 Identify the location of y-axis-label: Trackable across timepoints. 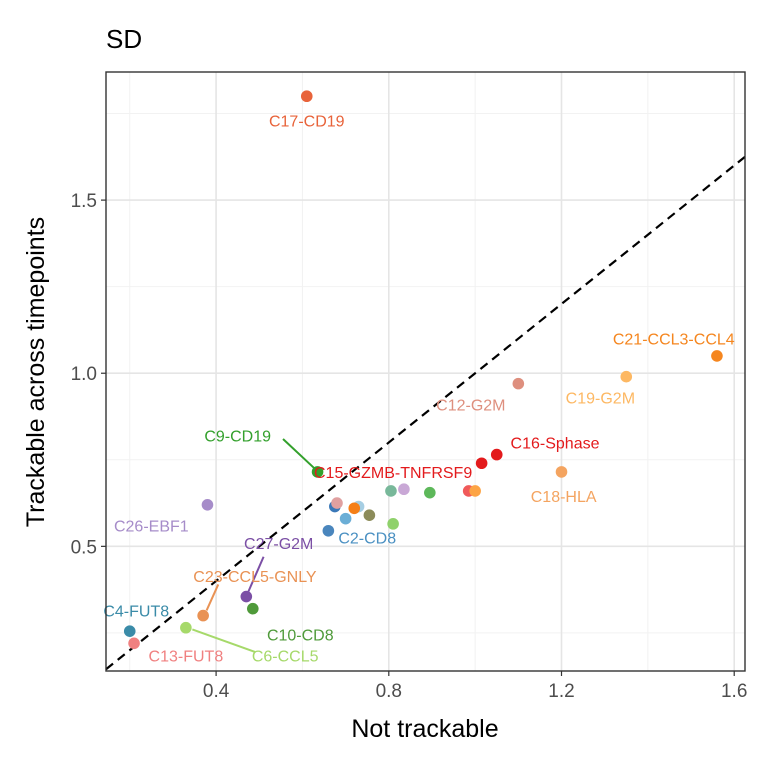
(36, 372).